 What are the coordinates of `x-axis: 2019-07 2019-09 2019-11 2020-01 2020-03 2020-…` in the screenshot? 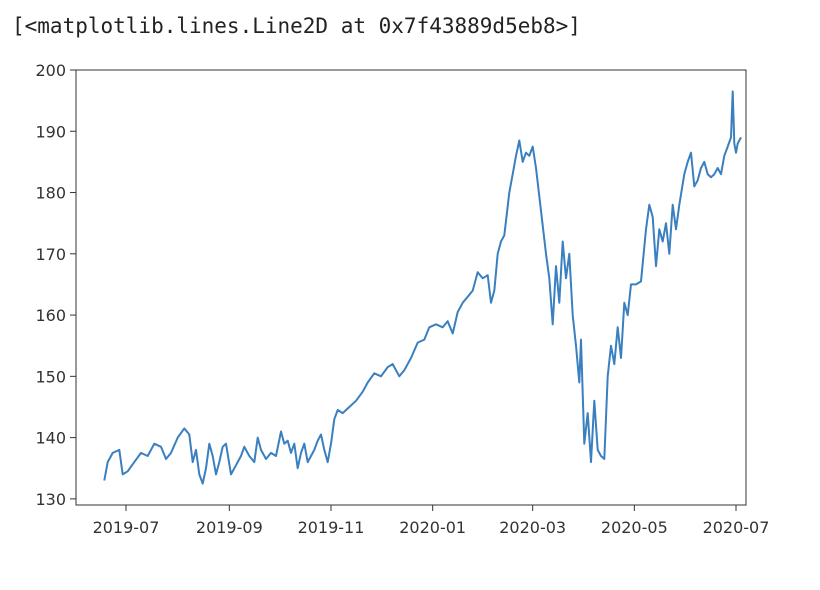 It's located at (431, 521).